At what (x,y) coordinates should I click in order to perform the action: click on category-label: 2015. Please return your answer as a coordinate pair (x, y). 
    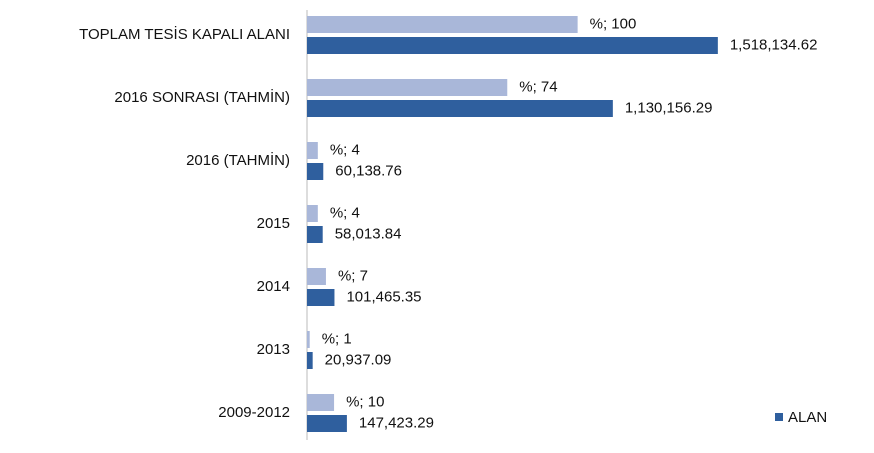
    Looking at the image, I should click on (273, 223).